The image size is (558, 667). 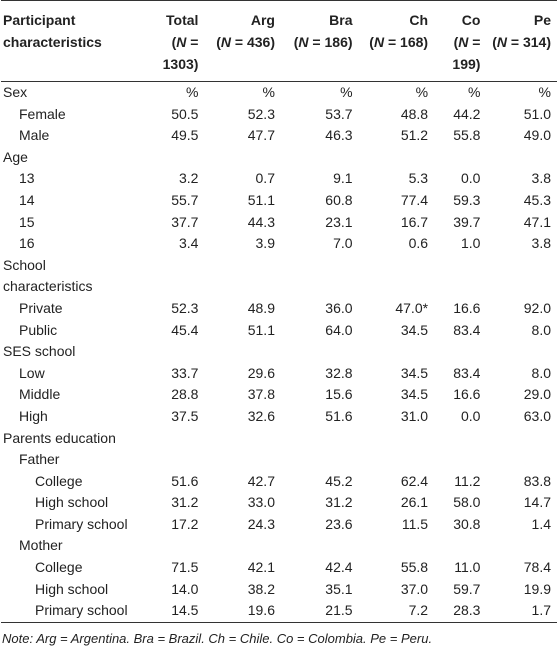 What do you see at coordinates (541, 372) in the screenshot?
I see `cell-value: 8.0` at bounding box center [541, 372].